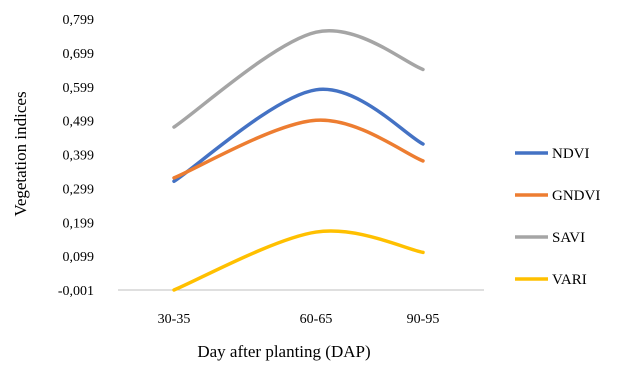 The width and height of the screenshot is (632, 365). I want to click on series-line-savi, so click(298, 79).